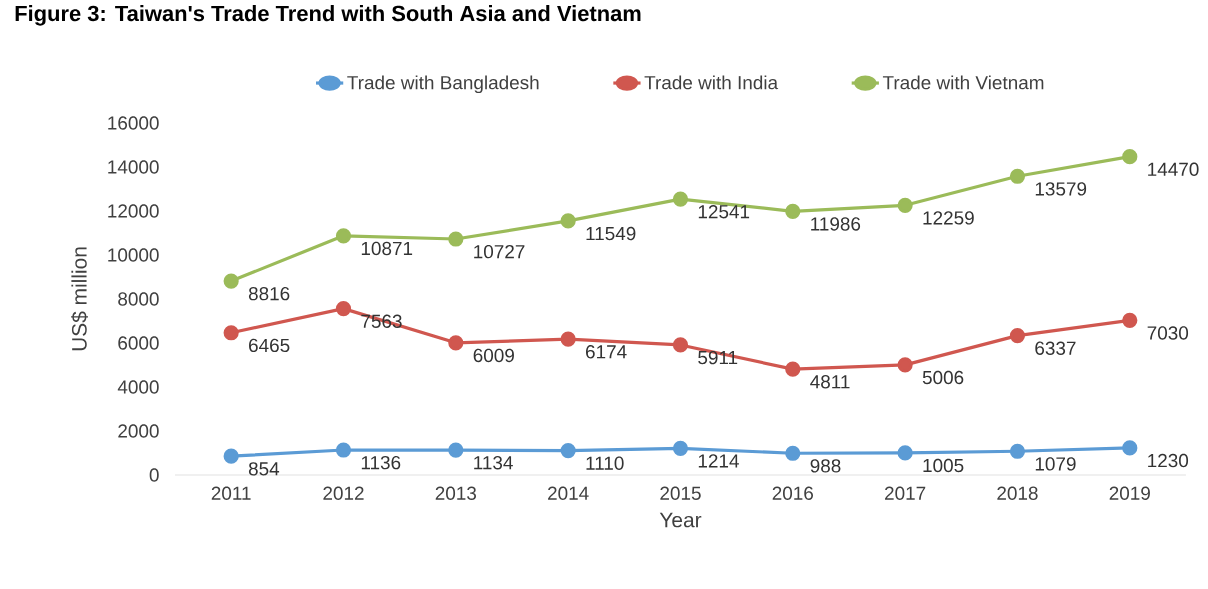 This screenshot has height=589, width=1208. What do you see at coordinates (1168, 333) in the screenshot?
I see `data-label: 7030` at bounding box center [1168, 333].